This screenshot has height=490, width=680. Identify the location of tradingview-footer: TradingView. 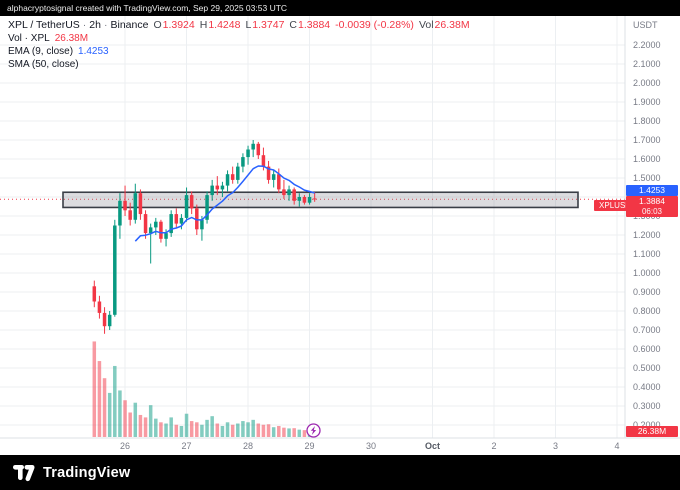
(340, 472).